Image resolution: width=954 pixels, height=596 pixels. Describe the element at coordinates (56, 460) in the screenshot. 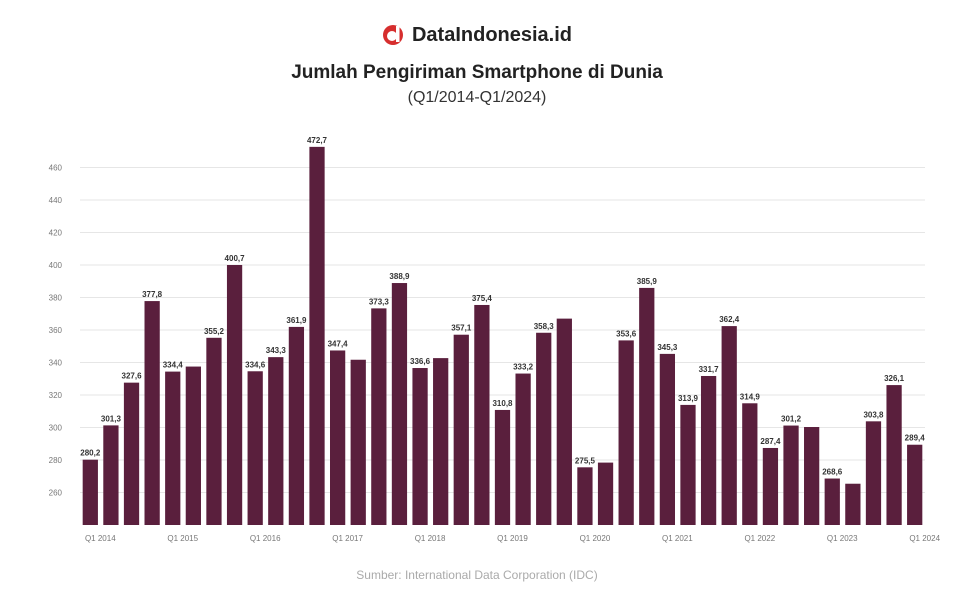

I see `y-tick-label: 280` at that location.